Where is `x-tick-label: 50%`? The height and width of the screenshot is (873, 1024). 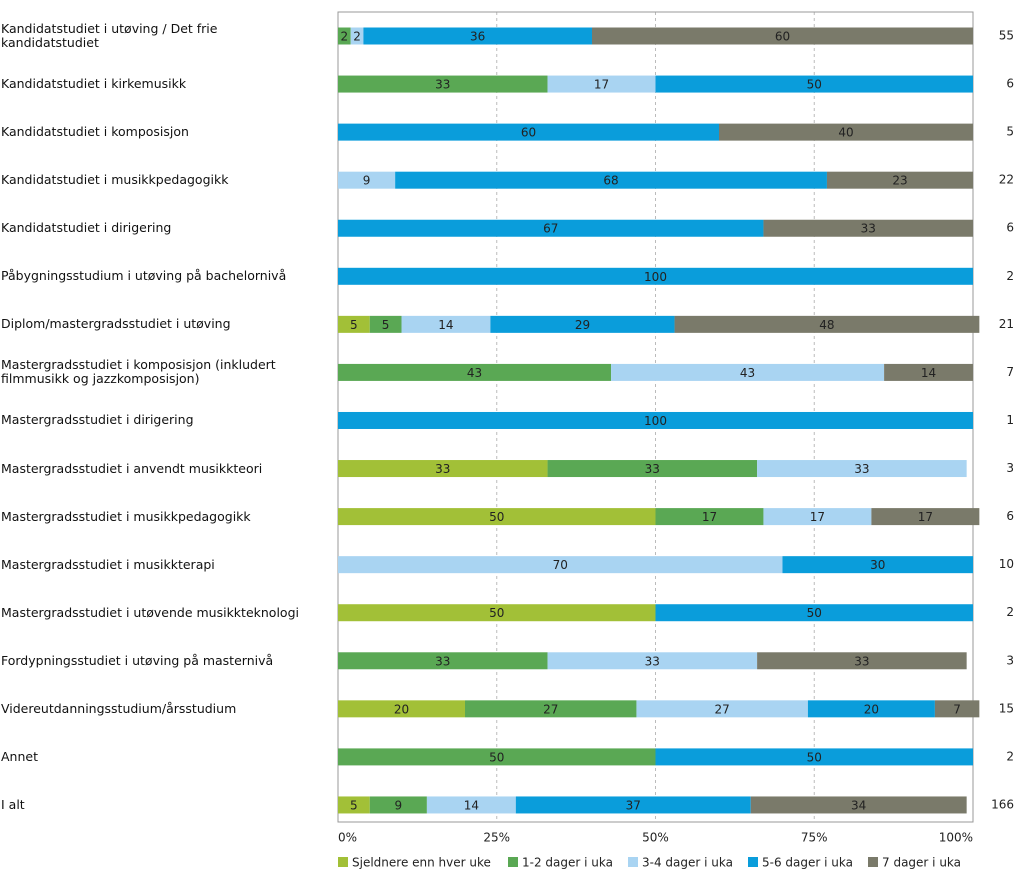
x-tick-label: 50% is located at coordinates (655, 838).